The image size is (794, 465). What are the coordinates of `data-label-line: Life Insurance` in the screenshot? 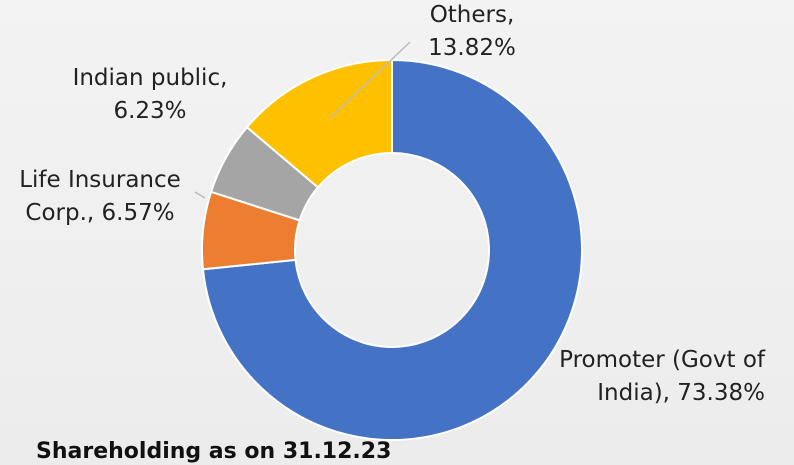 It's located at (100, 180).